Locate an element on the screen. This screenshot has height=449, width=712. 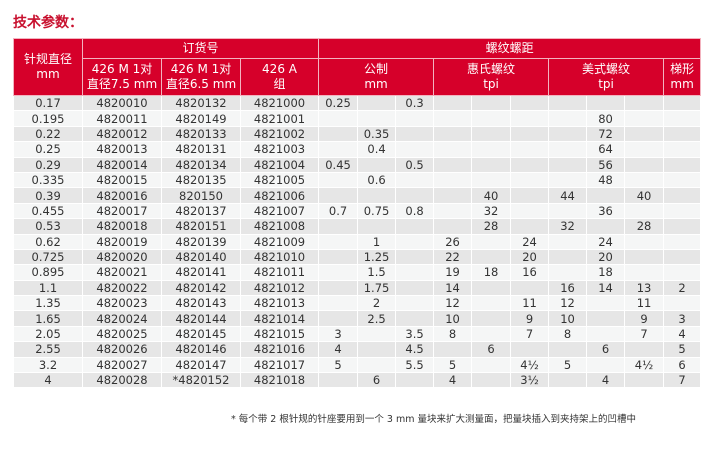
table-cell: 2.55 is located at coordinates (48, 349).